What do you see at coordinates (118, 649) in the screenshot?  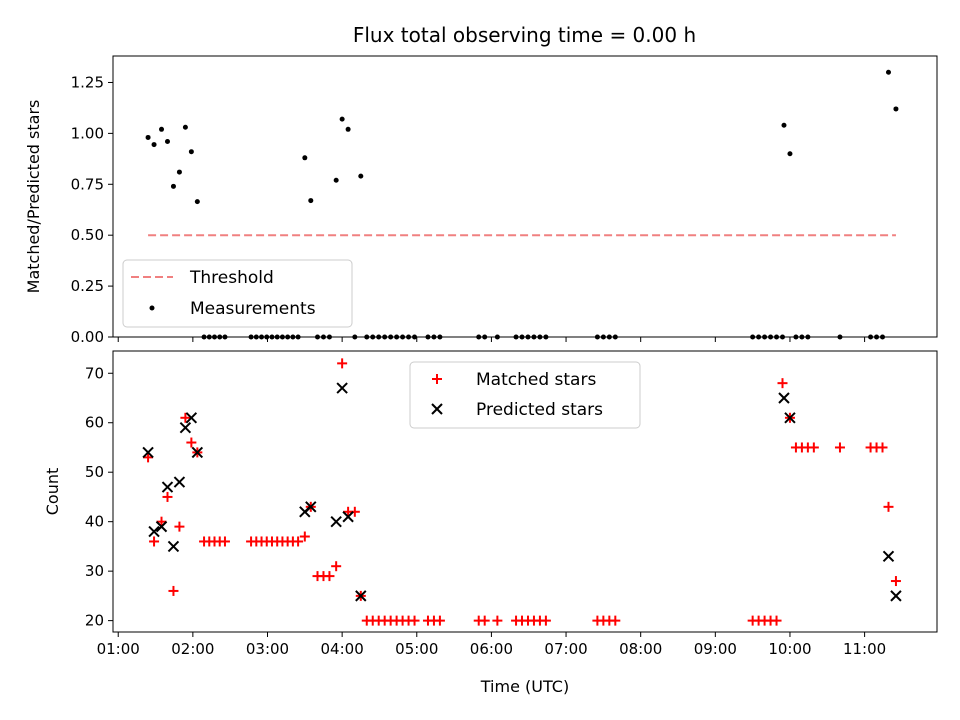 I see `x-tick-label: 01:00` at bounding box center [118, 649].